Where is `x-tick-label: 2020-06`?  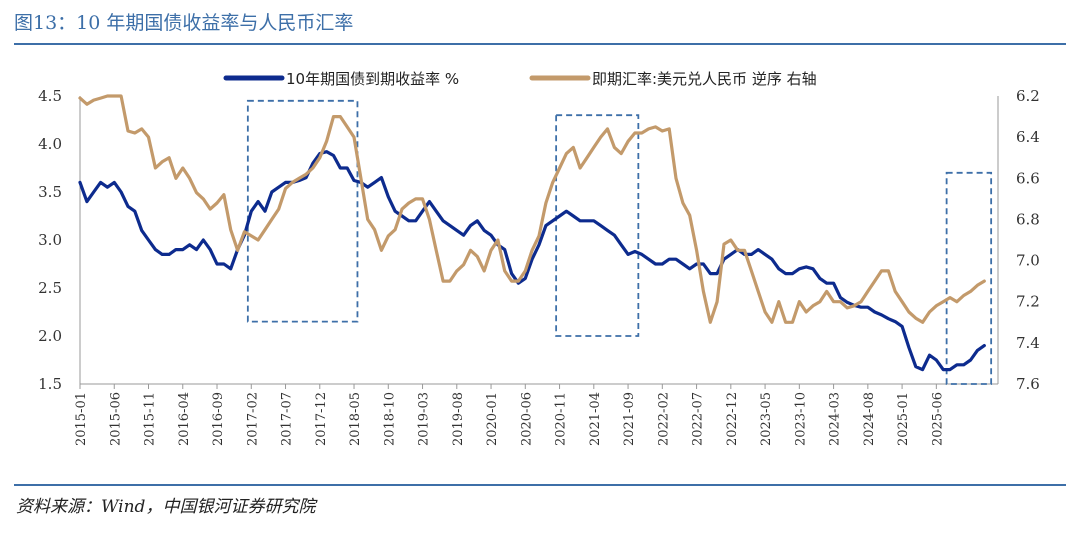 x-tick-label: 2020-06 is located at coordinates (526, 419).